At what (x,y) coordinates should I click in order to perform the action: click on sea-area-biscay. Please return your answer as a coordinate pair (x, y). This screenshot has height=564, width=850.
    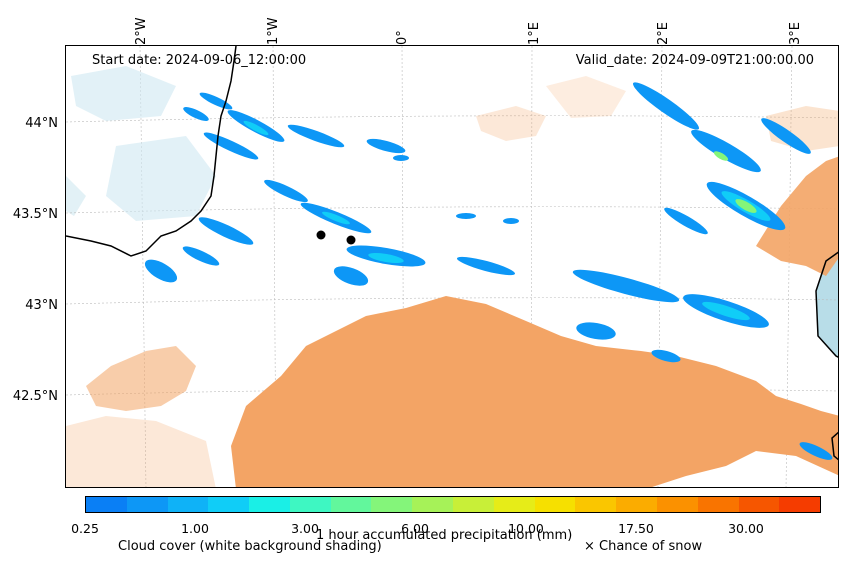
    Looking at the image, I should click on (76, 196).